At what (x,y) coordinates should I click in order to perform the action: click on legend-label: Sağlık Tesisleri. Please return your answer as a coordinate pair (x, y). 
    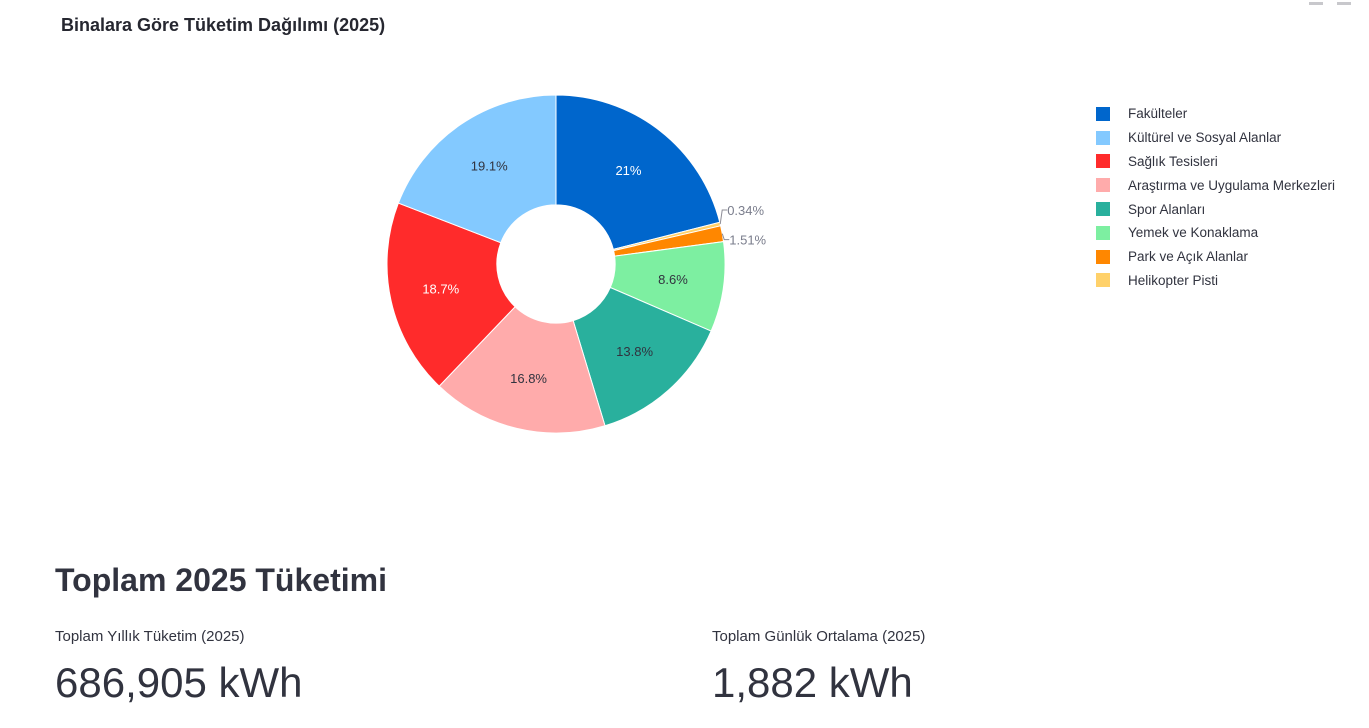
    Looking at the image, I should click on (1173, 161).